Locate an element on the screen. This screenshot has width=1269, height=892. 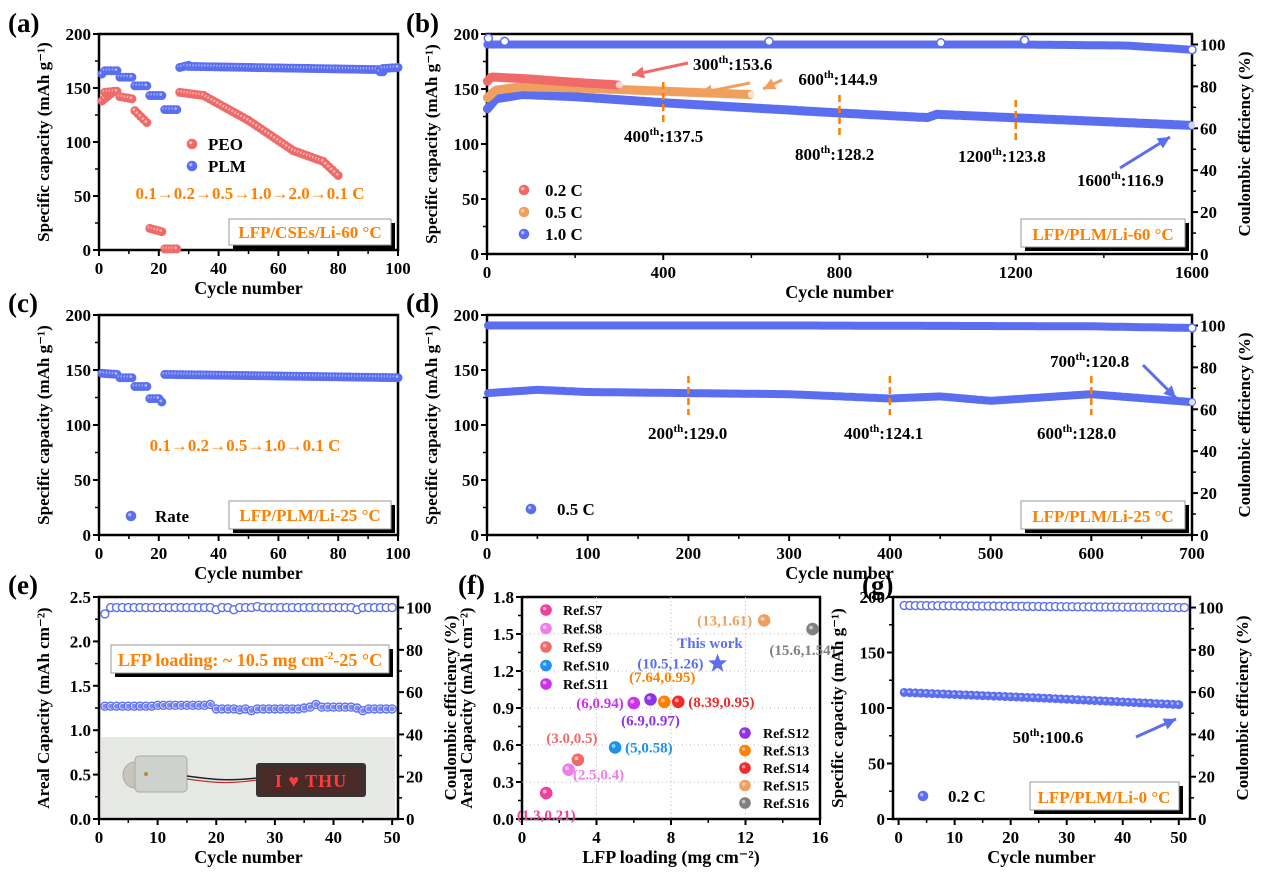
led-text: I ♥ THU is located at coordinates (311, 781).